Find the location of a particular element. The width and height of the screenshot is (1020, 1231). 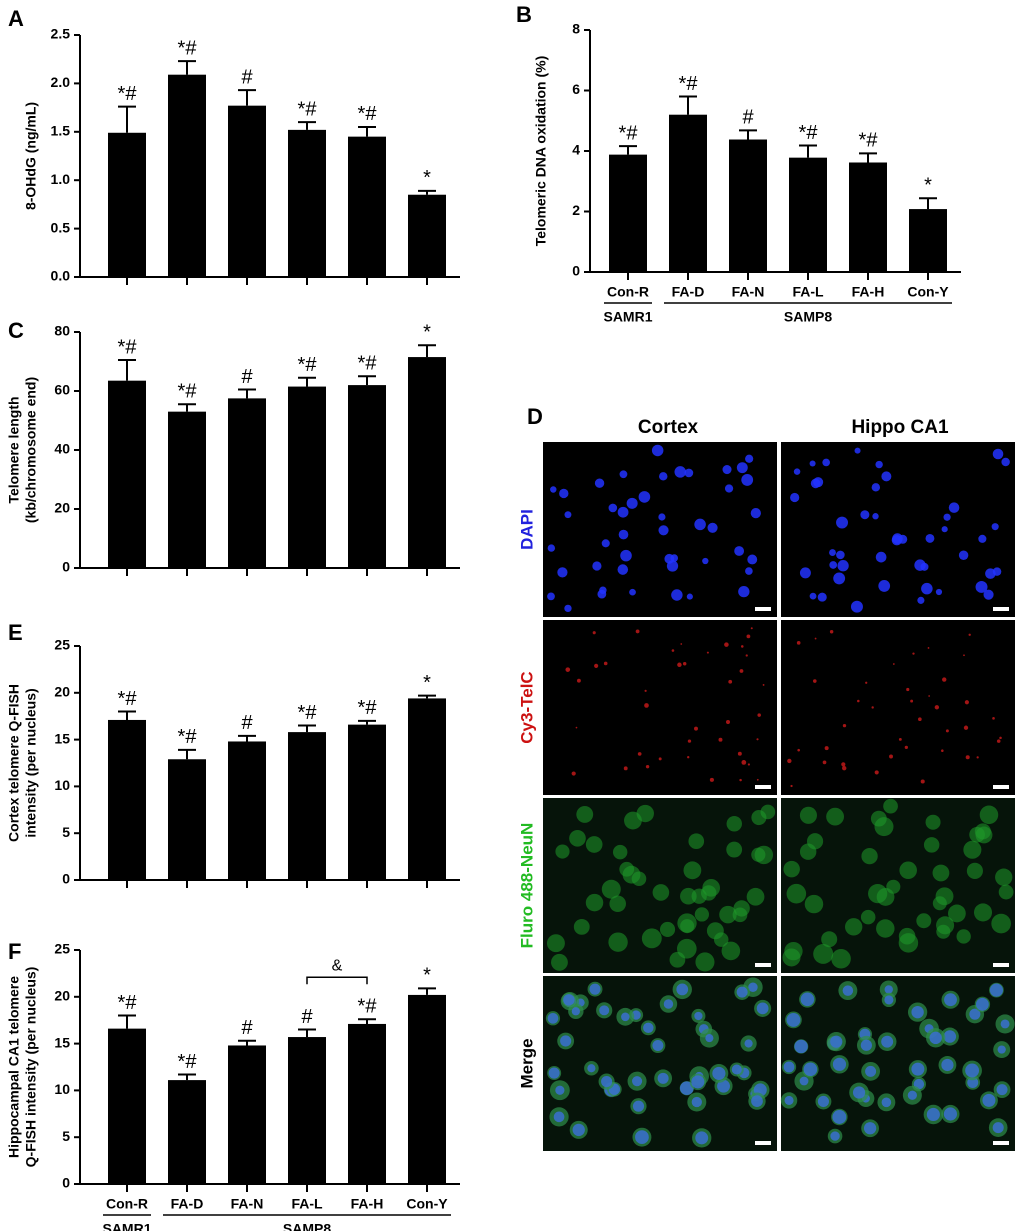

y-tick-label: 2 is located at coordinates (576, 210).